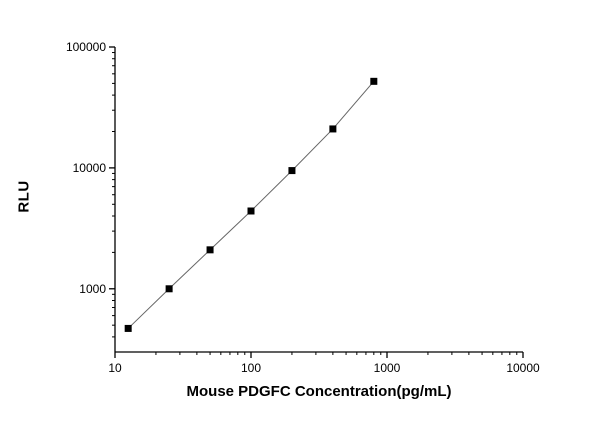 The image size is (608, 427). What do you see at coordinates (86, 47) in the screenshot?
I see `y-tick-label: 100000` at bounding box center [86, 47].